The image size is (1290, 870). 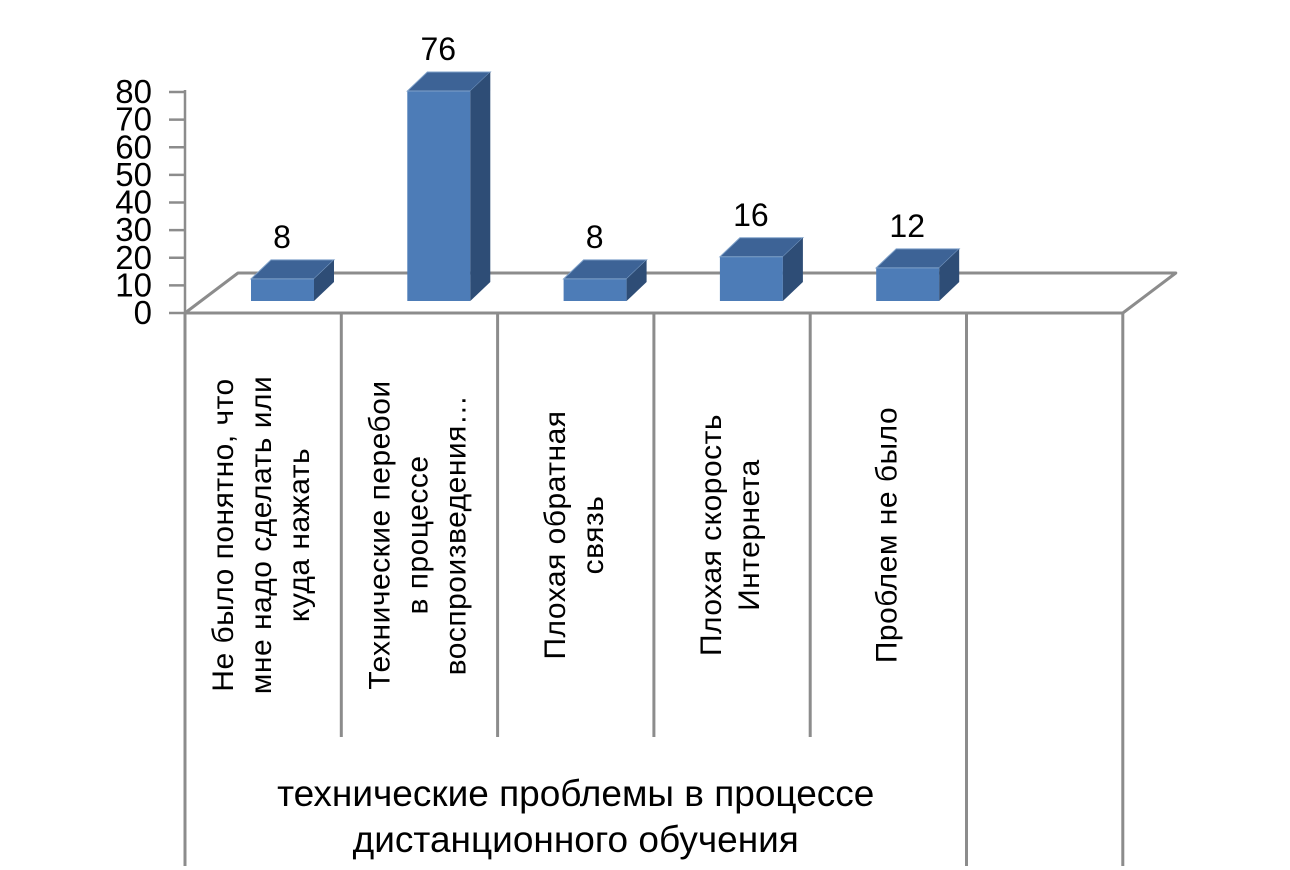 I want to click on bar-4: 16, so click(x=761, y=249).